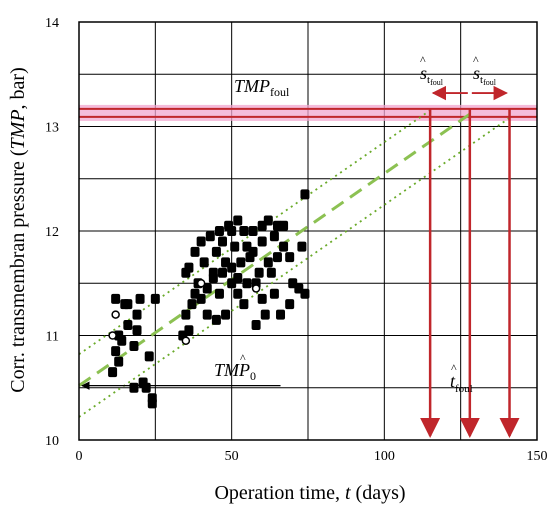  I want to click on s-right-label: stfoul, so click(485, 75).